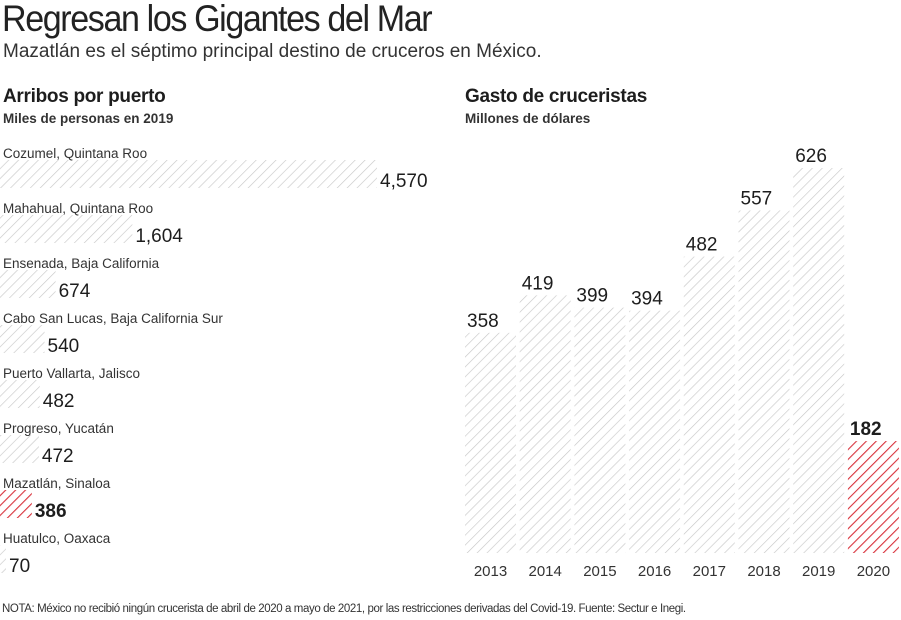 The height and width of the screenshot is (620, 901). I want to click on value-label: 557, so click(757, 198).